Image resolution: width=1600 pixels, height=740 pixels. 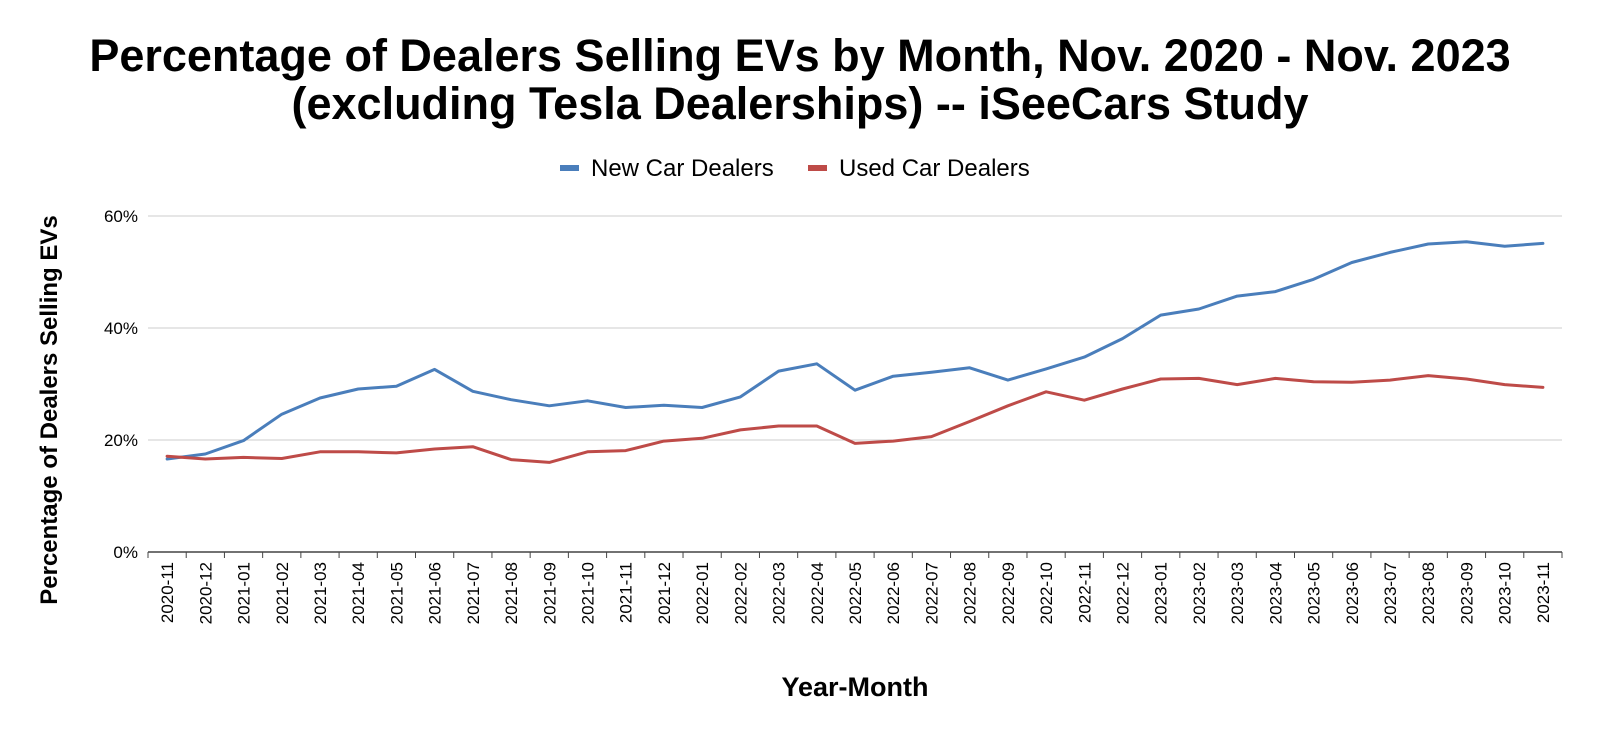 I want to click on y-tick-label: 40%, so click(x=121, y=328).